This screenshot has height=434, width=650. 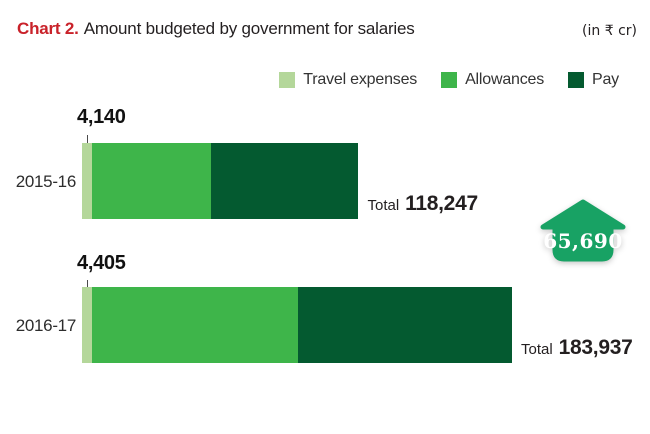 I want to click on bar-row-2016-17: Total 183,937, so click(x=357, y=325).